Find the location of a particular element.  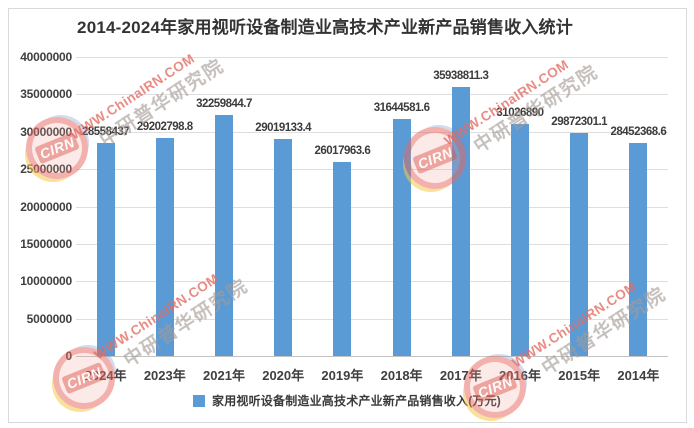

bar-value-label: 26017963.6 is located at coordinates (342, 150).